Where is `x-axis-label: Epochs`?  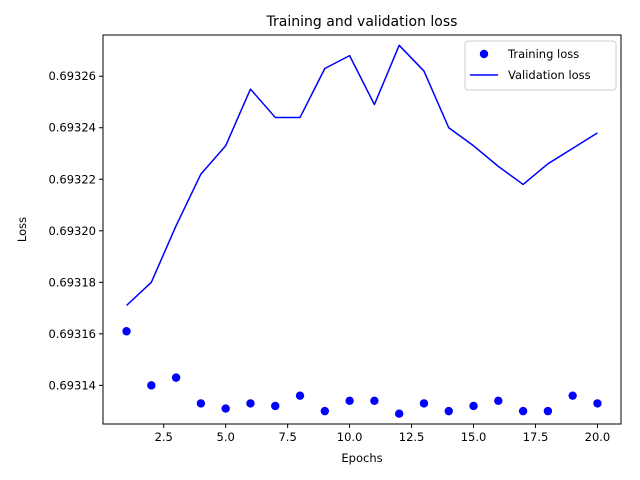
x-axis-label: Epochs is located at coordinates (361, 458).